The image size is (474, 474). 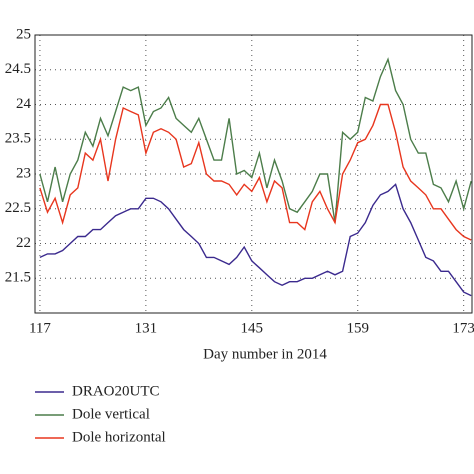 I want to click on legend-label: DRAO20UTC, so click(x=116, y=391).